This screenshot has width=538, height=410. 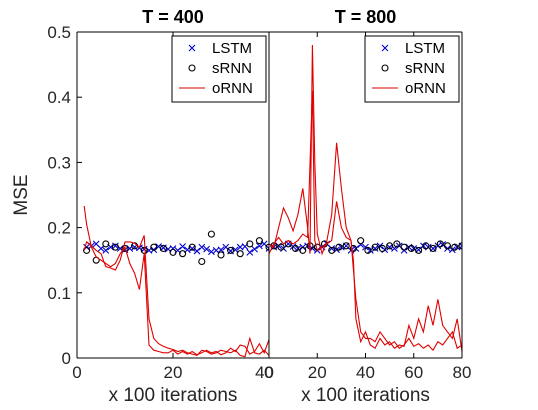 What do you see at coordinates (59, 162) in the screenshot?
I see `y-tick-label: 0.3` at bounding box center [59, 162].